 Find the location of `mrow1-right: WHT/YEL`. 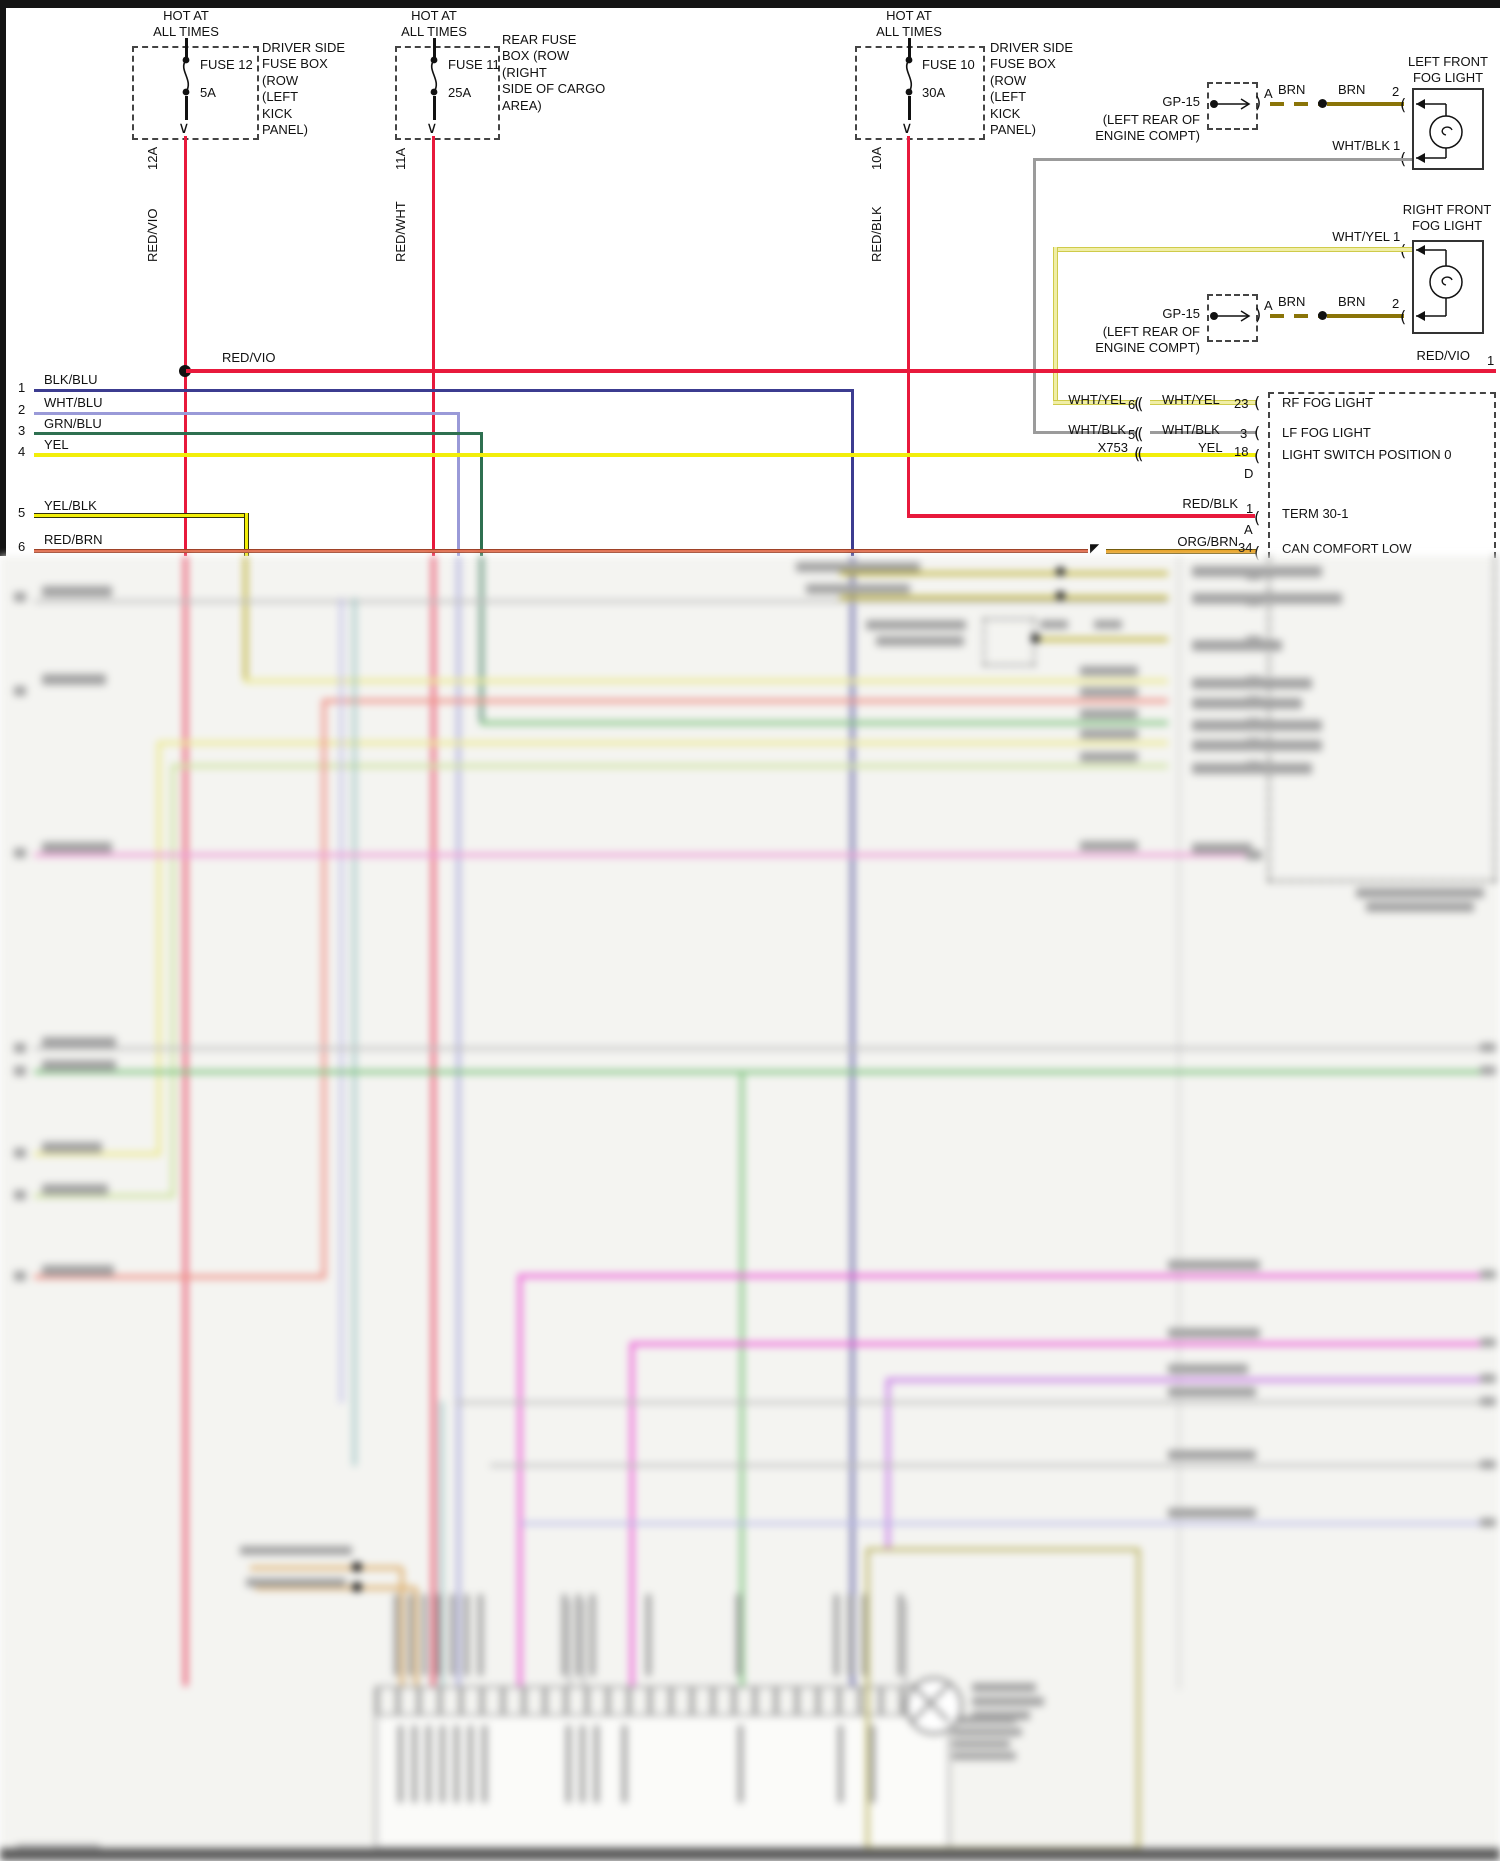

mrow1-right: WHT/YEL is located at coordinates (1191, 399).